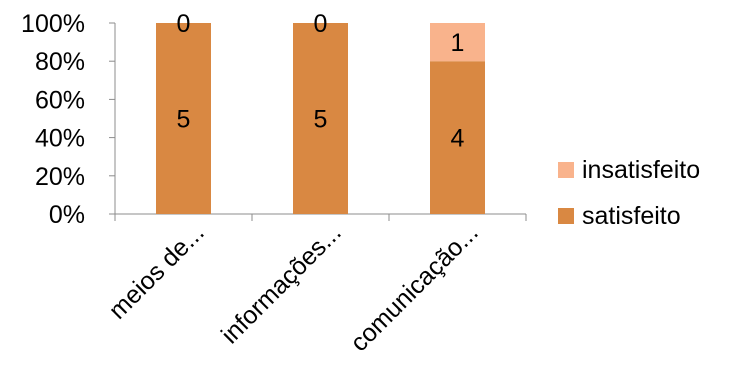 This screenshot has height=378, width=733. I want to click on legend-swatch-insatisfeito, so click(566, 170).